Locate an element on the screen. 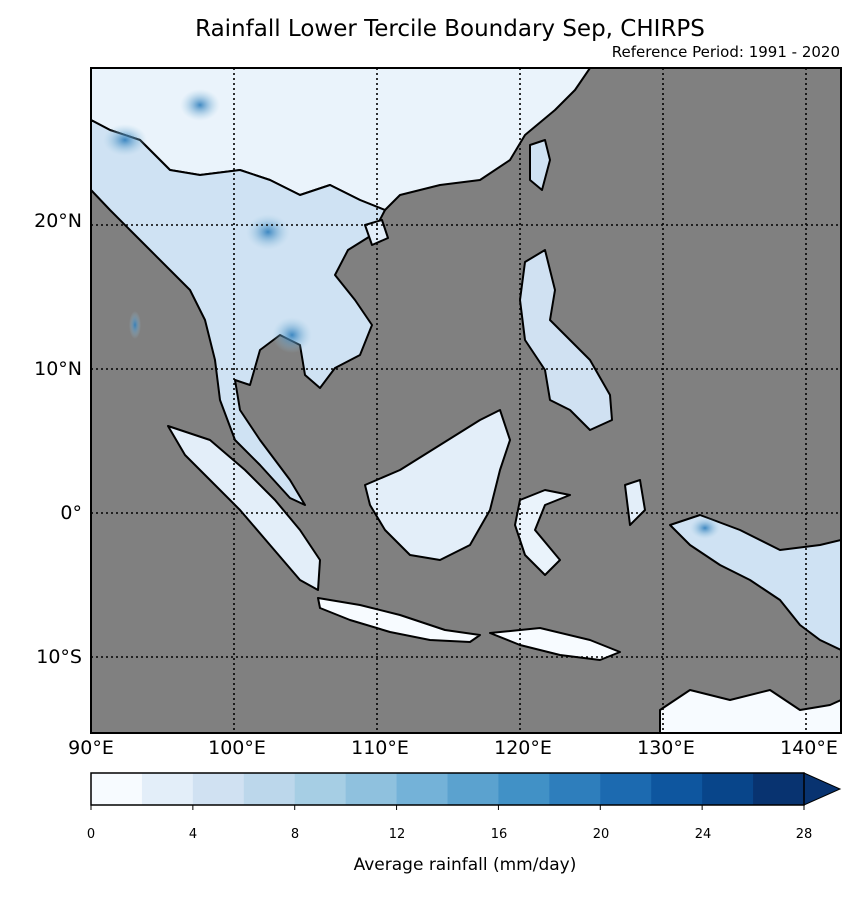 The width and height of the screenshot is (867, 899). rain-maximum-myanmar is located at coordinates (200, 105).